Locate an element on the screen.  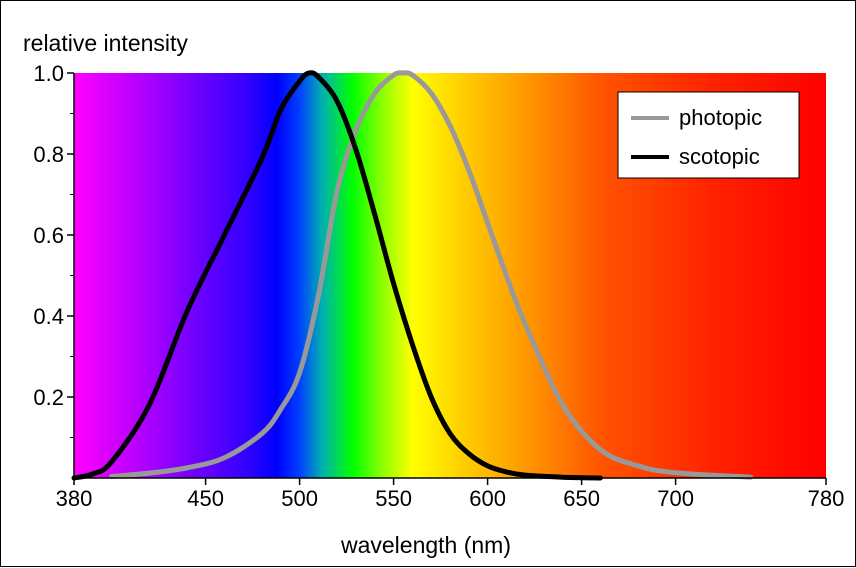
x-ticks: 380 450 500 550 600 650 700 780 is located at coordinates (450, 494).